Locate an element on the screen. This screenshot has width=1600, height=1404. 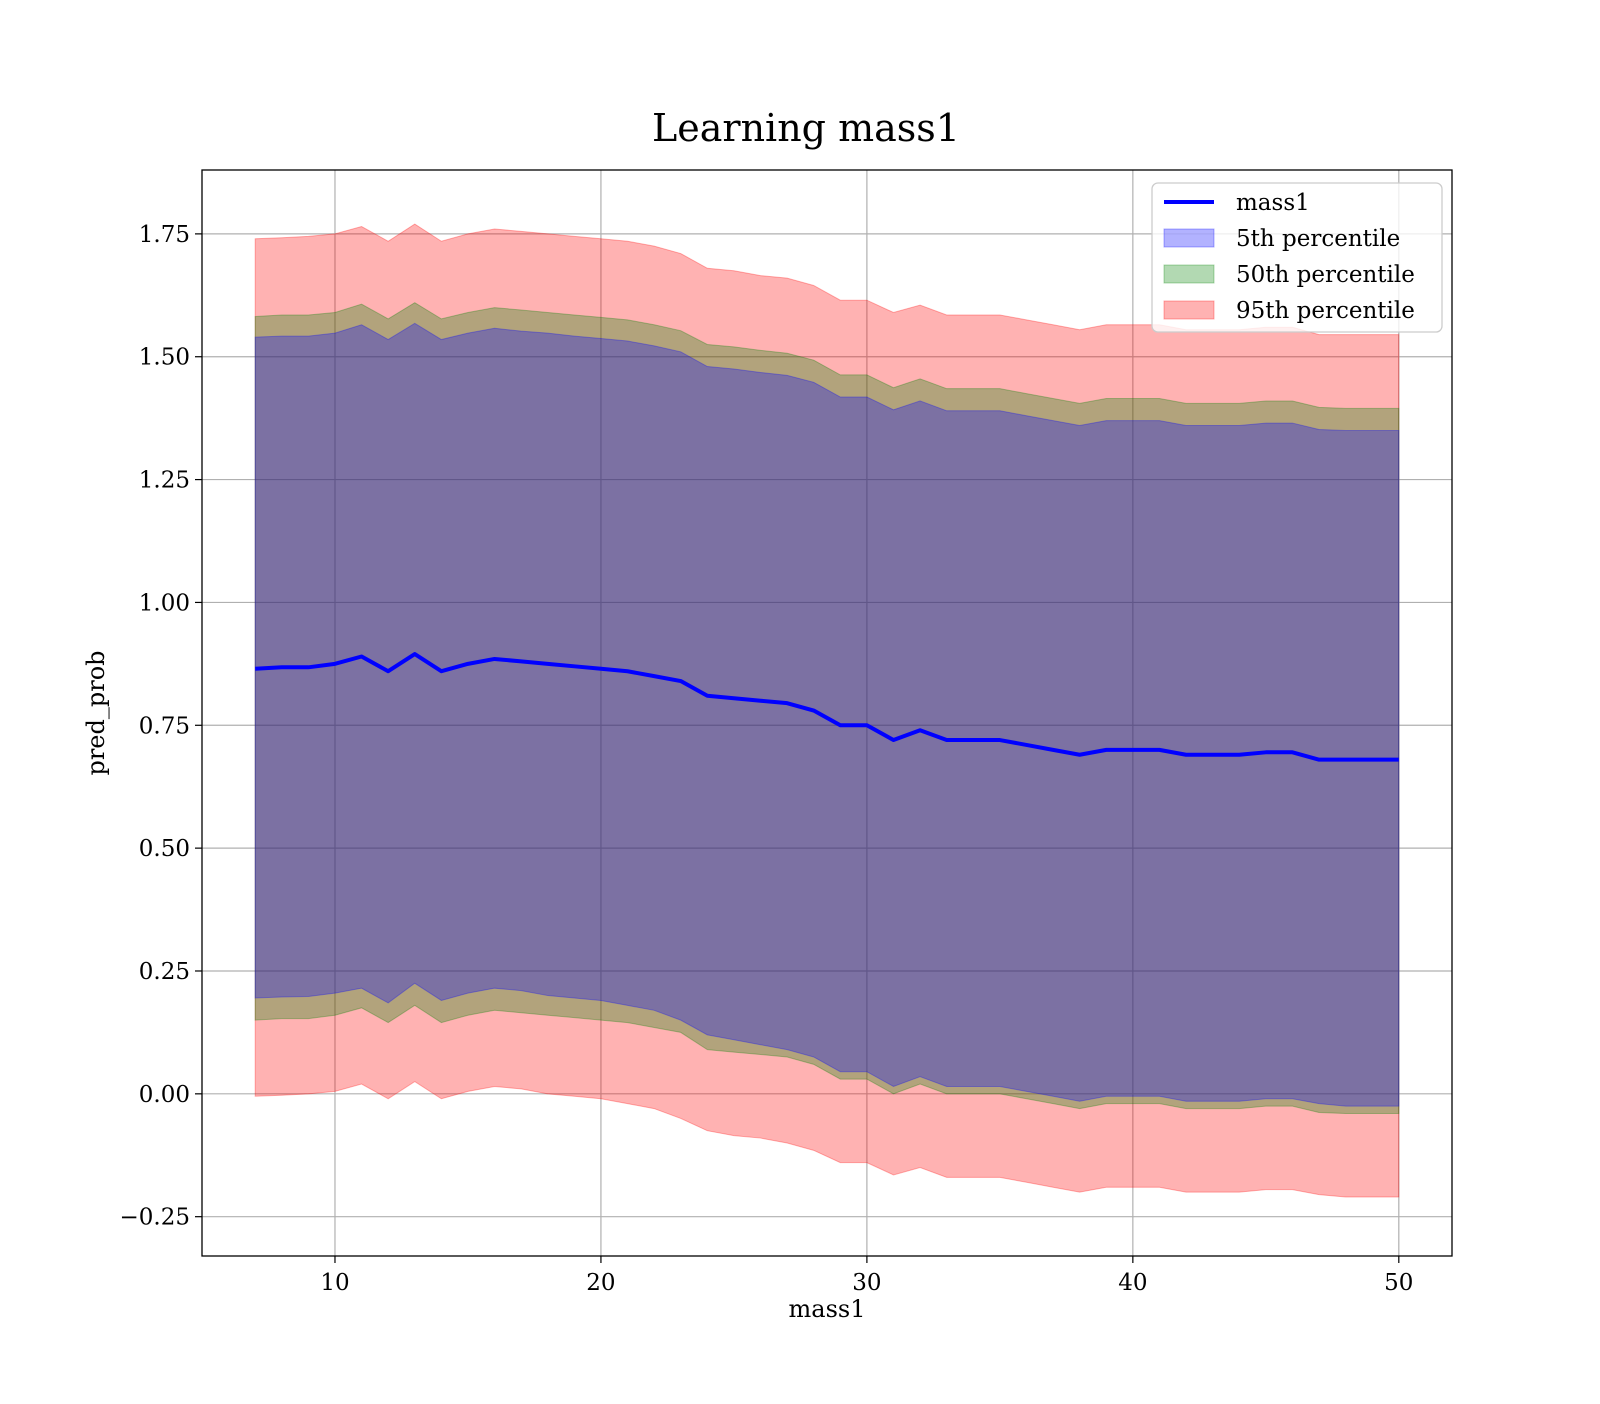
x-tick-label: 40 is located at coordinates (1132, 1283).